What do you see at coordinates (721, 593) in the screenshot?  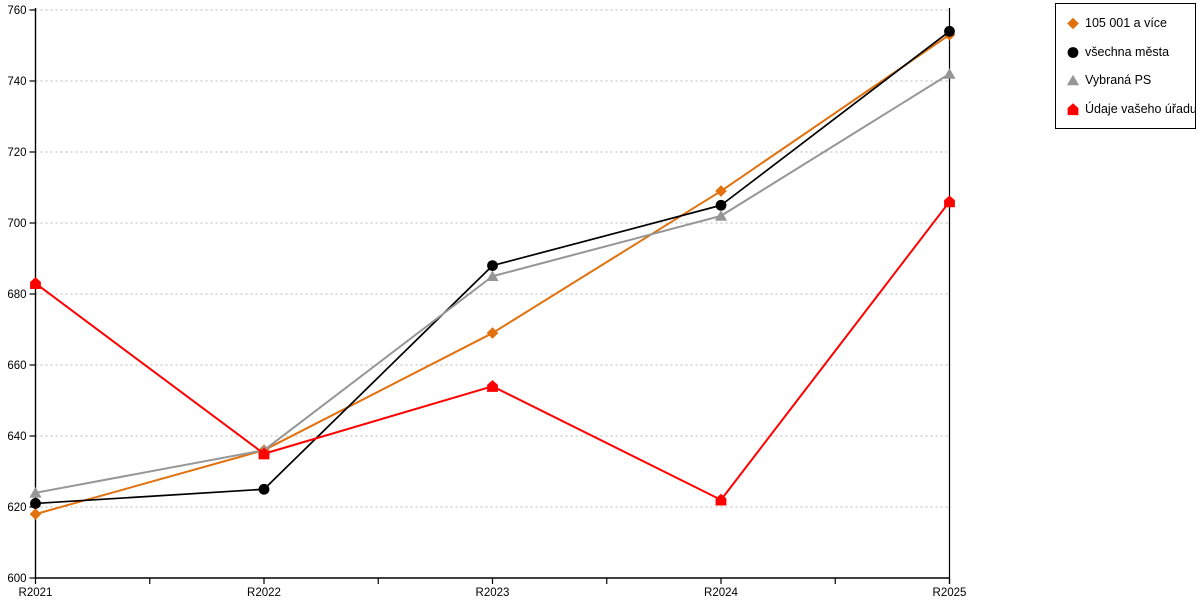 I see `x-tick-label: R2024` at bounding box center [721, 593].